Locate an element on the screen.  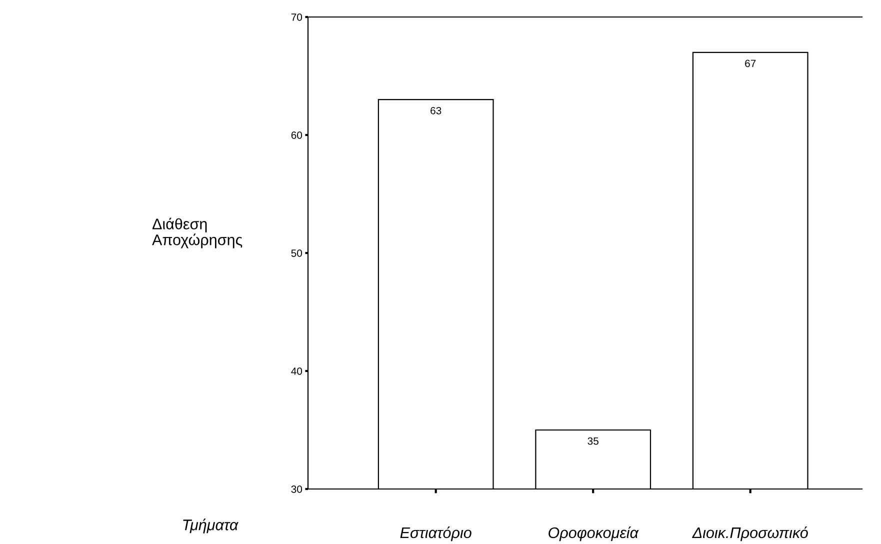
x-tick-label: Οροφοκομεία is located at coordinates (593, 534).